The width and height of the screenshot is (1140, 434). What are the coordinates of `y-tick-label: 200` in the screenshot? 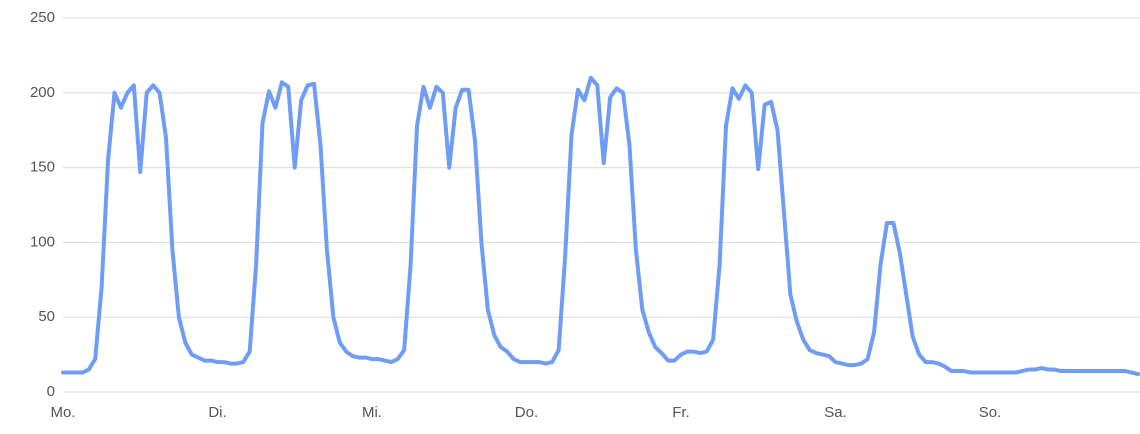 It's located at (42, 92).